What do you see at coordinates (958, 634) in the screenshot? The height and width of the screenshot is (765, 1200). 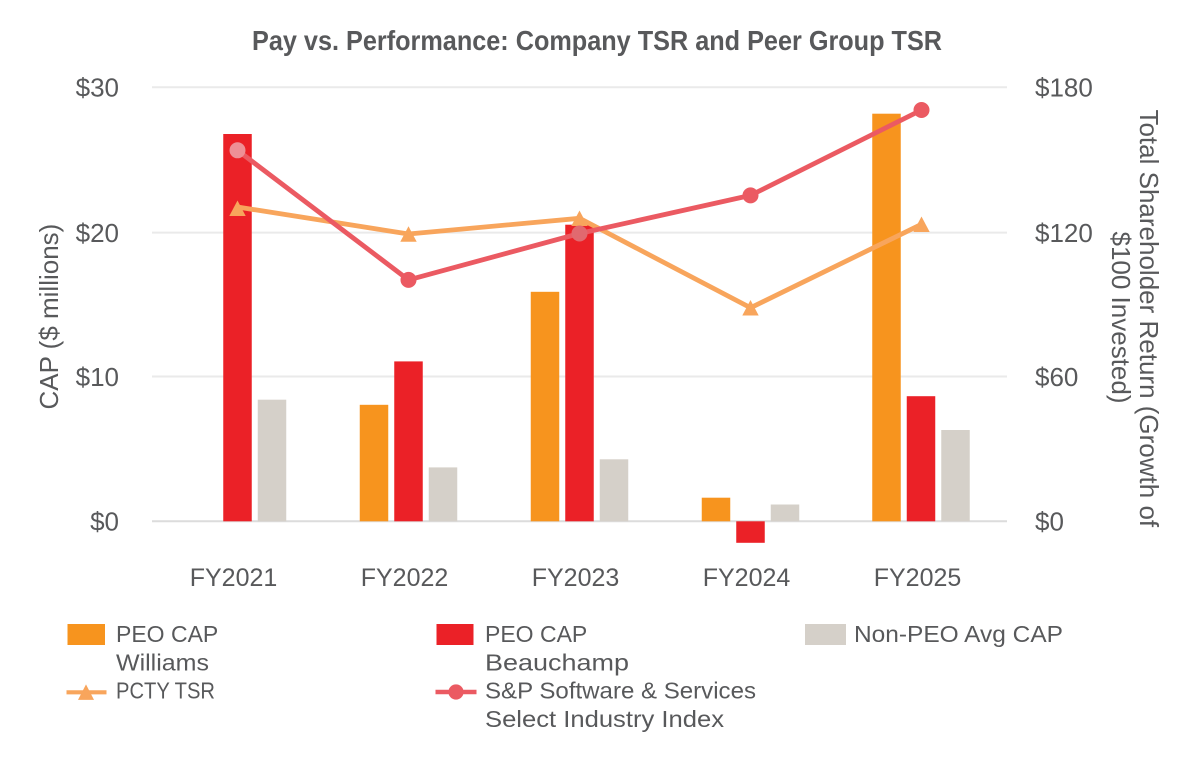 I see `svg-text: Non-PEO Avg CAP` at bounding box center [958, 634].